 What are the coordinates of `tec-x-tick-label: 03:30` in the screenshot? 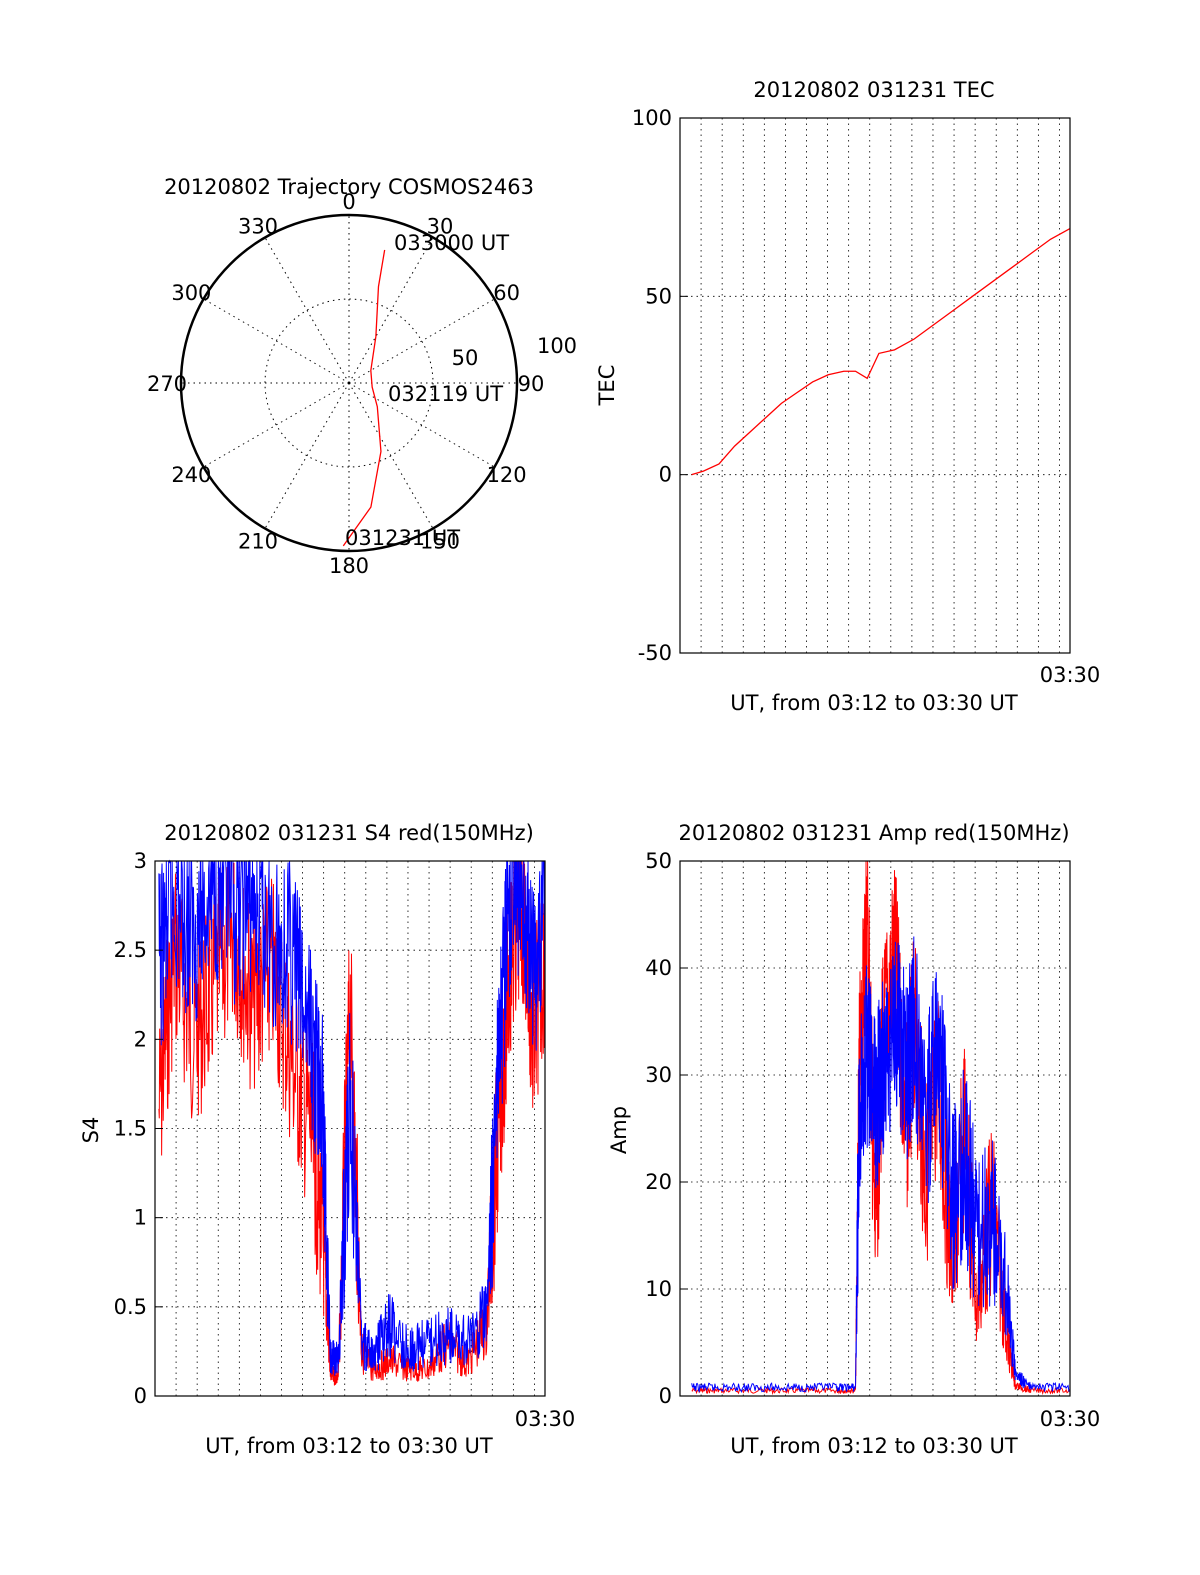 It's located at (1070, 675).